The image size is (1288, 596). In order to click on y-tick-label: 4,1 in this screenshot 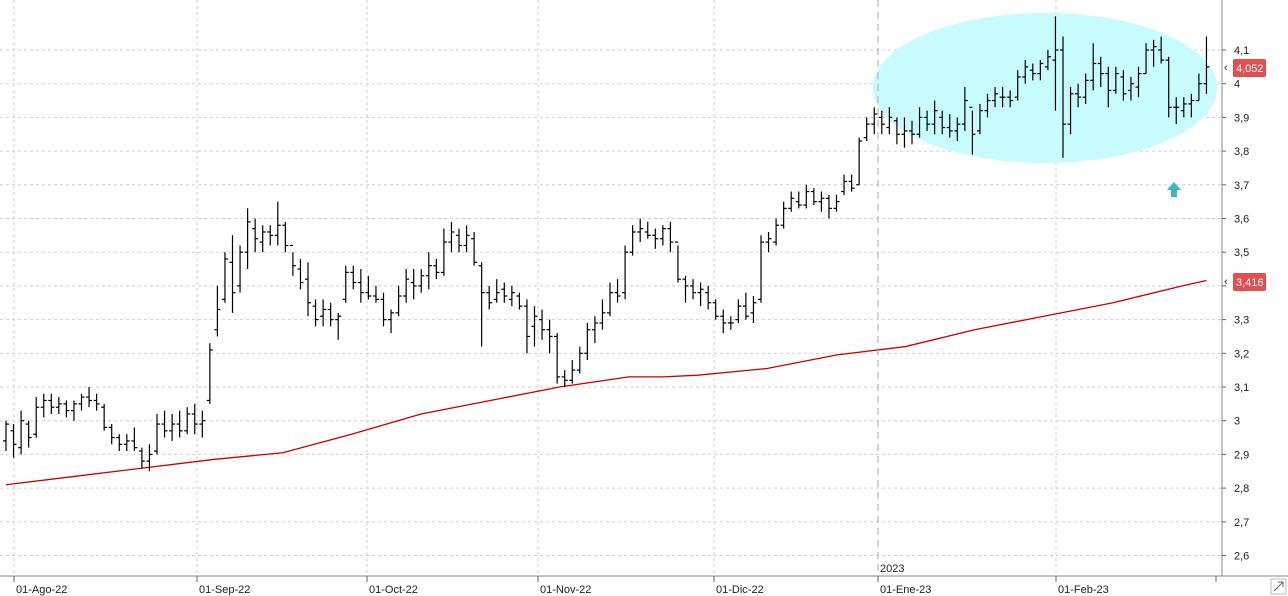, I will do `click(1241, 51)`.